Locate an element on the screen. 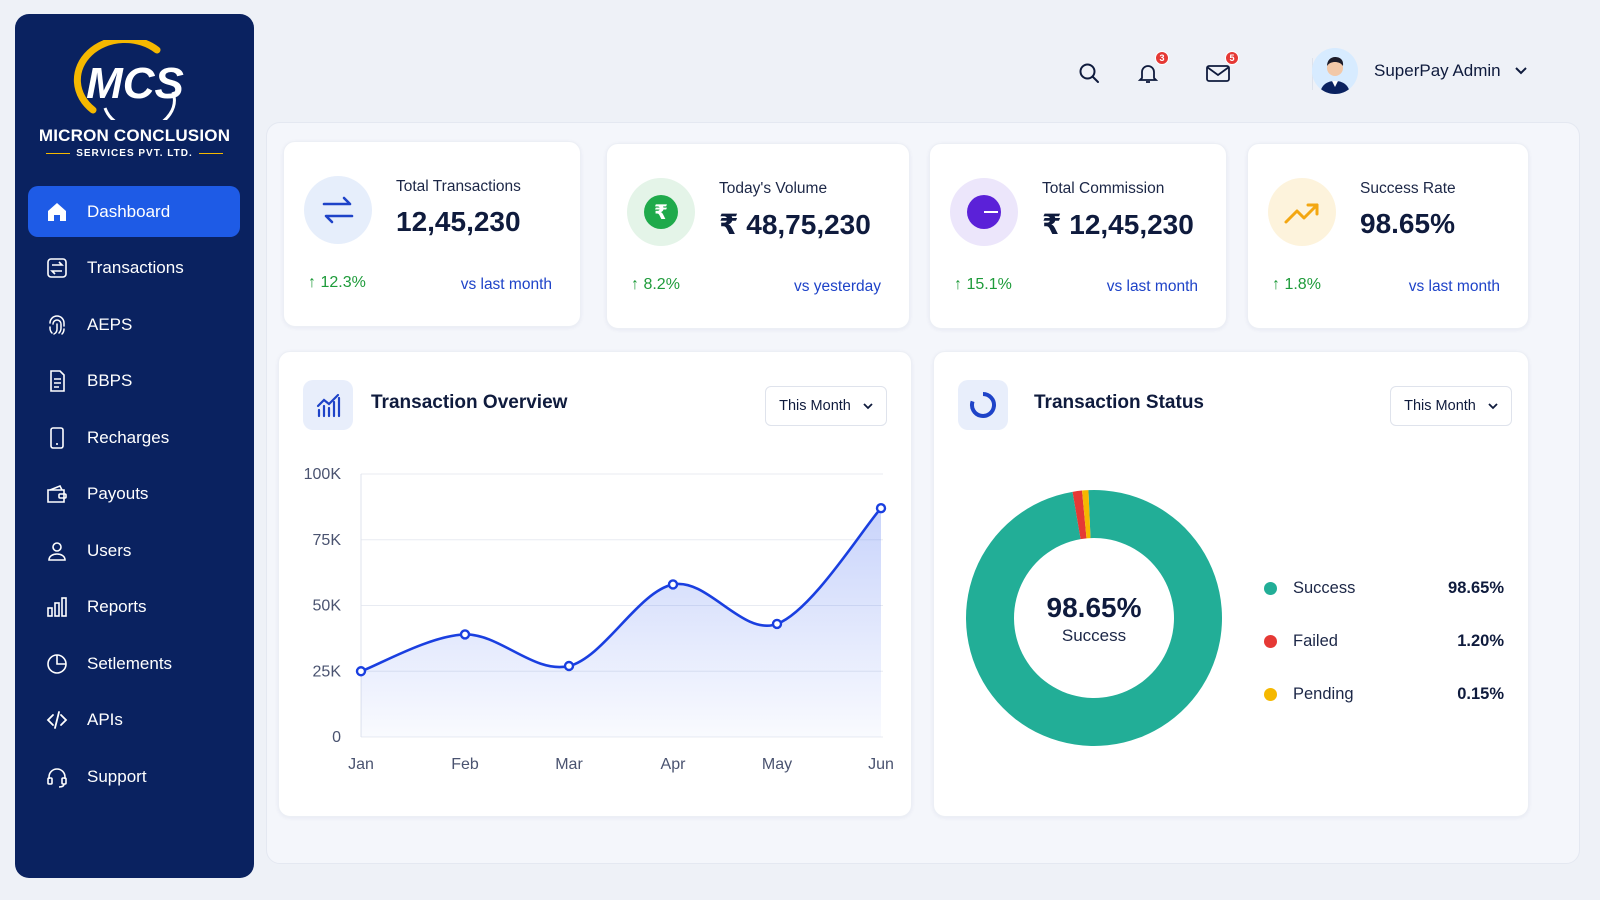  legend-value: 1.20% is located at coordinates (1480, 641).